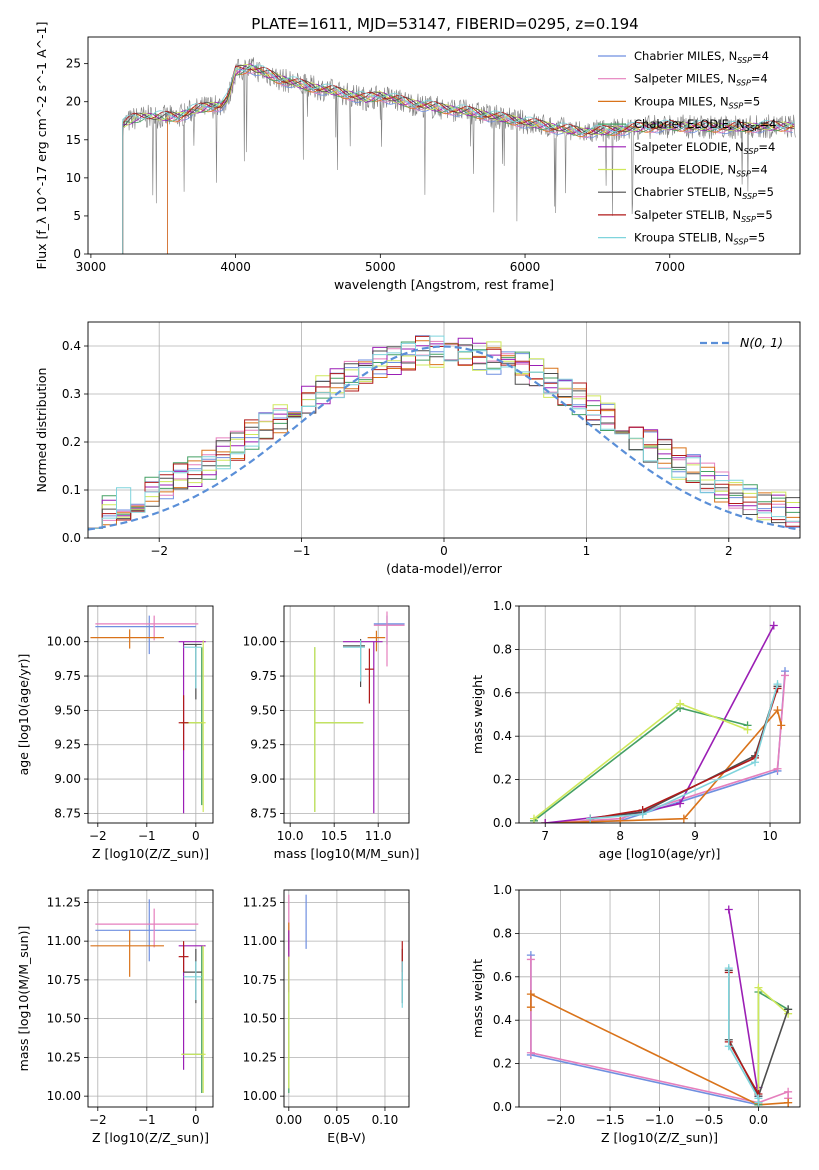 This screenshot has height=1170, width=819. I want to click on y-tick-label: 10.75, so click(260, 980).